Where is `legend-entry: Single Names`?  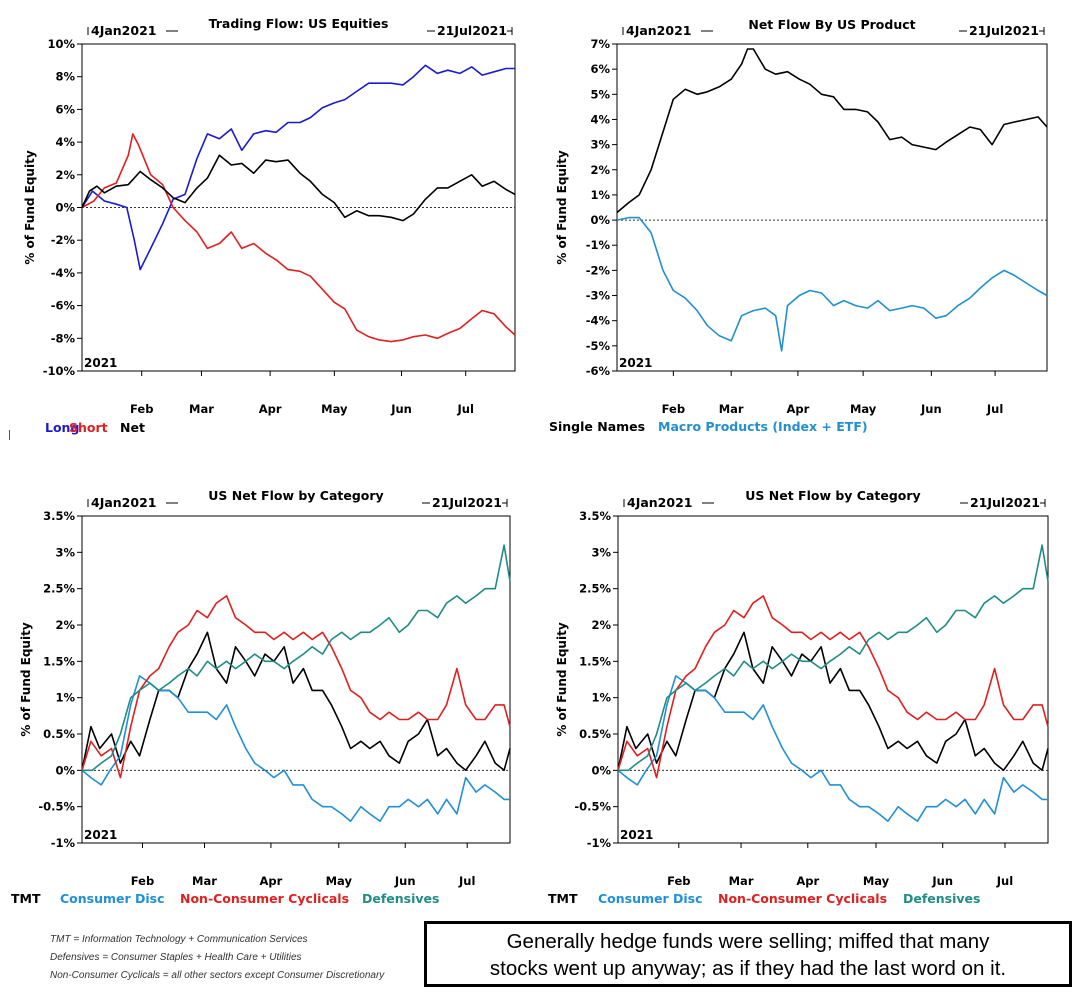 legend-entry: Single Names is located at coordinates (597, 426).